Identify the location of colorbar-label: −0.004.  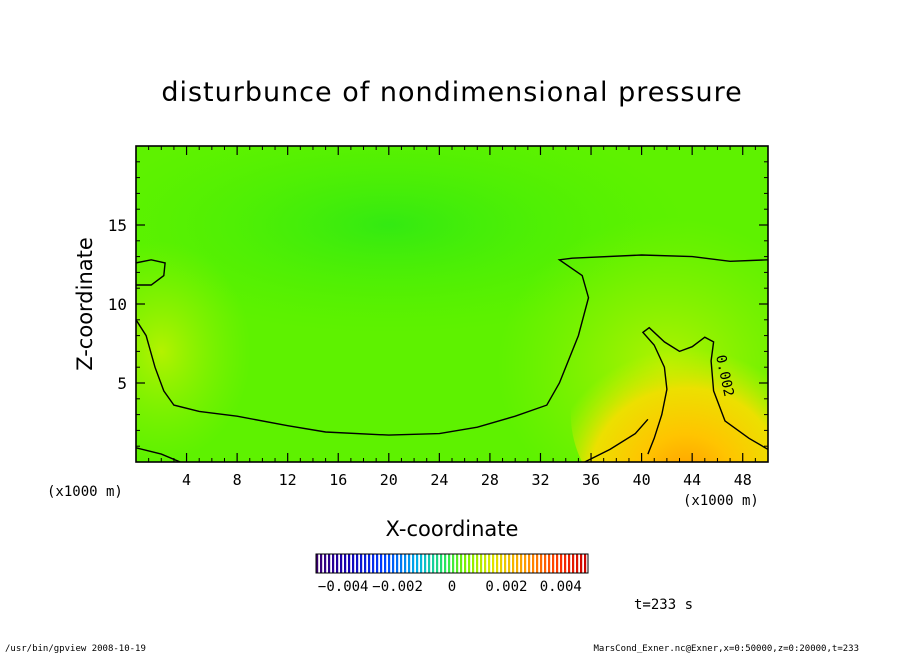
(343, 587).